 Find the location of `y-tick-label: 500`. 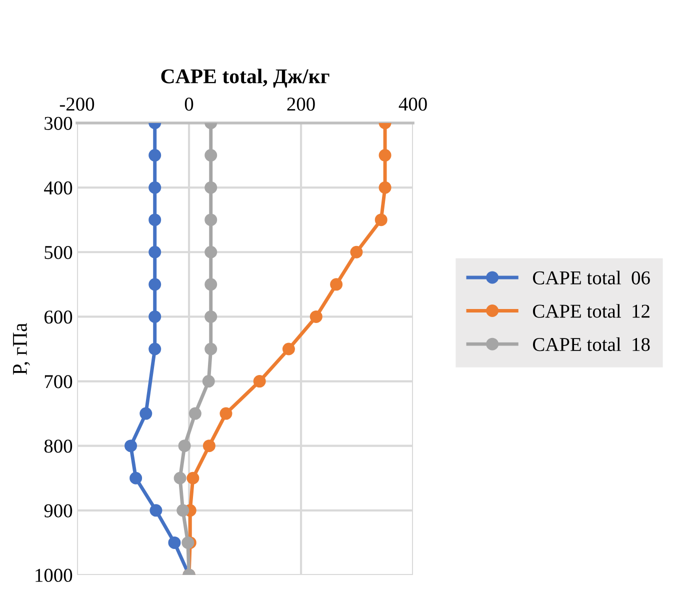

y-tick-label: 500 is located at coordinates (58, 253).